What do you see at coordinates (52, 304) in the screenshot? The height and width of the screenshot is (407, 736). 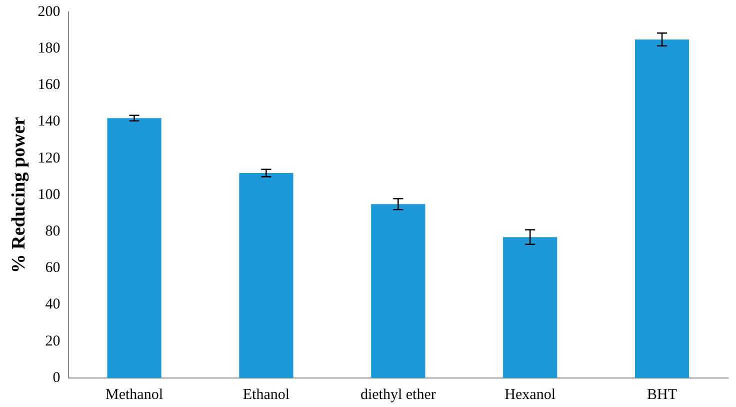 I see `y-tick-label: 40` at bounding box center [52, 304].